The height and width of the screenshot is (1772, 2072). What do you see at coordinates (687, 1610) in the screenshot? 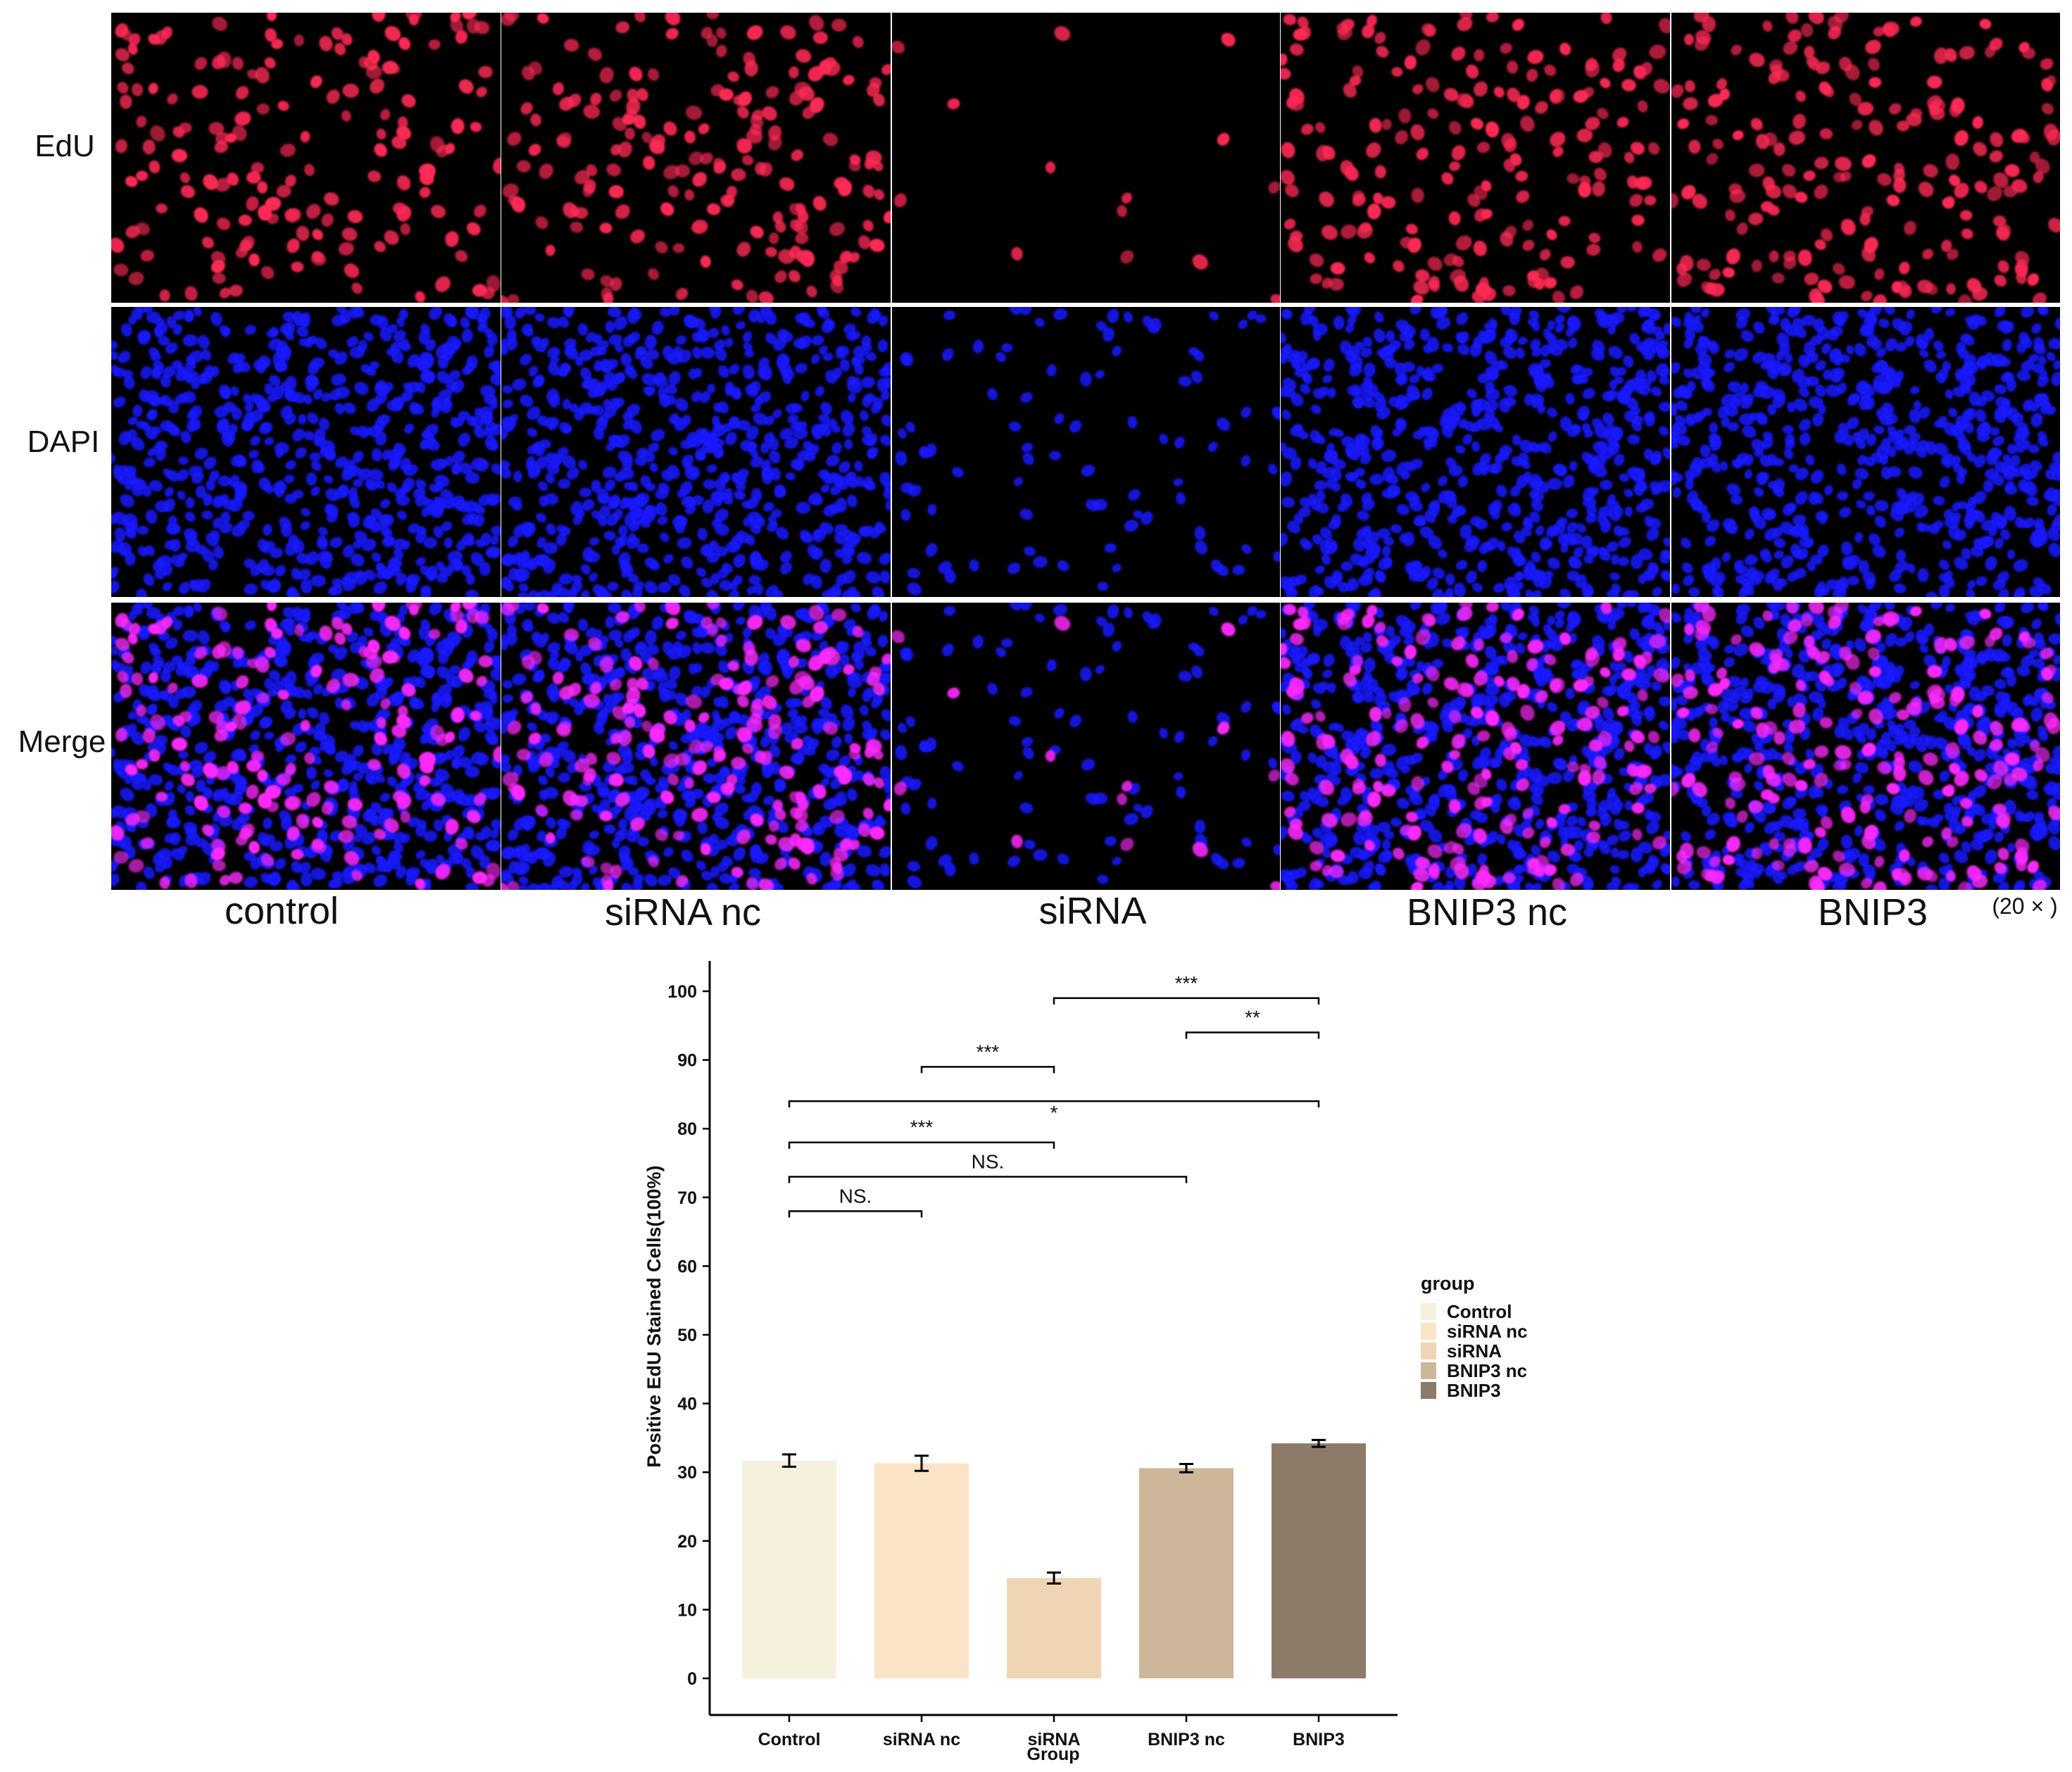
I see `y-tick-label: 10` at bounding box center [687, 1610].